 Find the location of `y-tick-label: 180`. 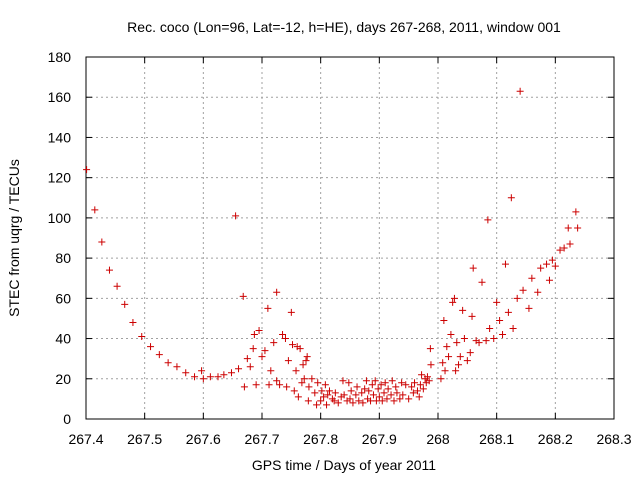

y-tick-label: 180 is located at coordinates (60, 57).